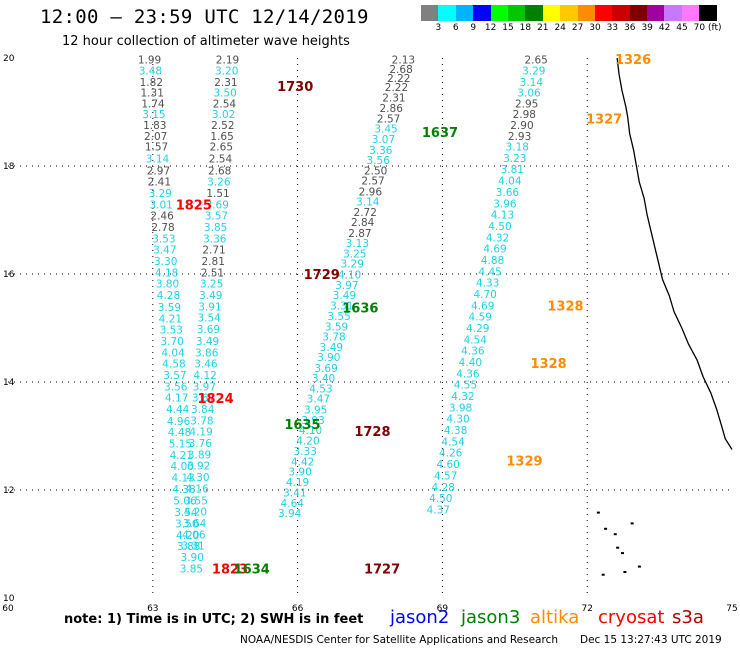 The height and width of the screenshot is (650, 740). Describe the element at coordinates (160, 205) in the screenshot. I see `wave-height-value: 3.01` at that location.